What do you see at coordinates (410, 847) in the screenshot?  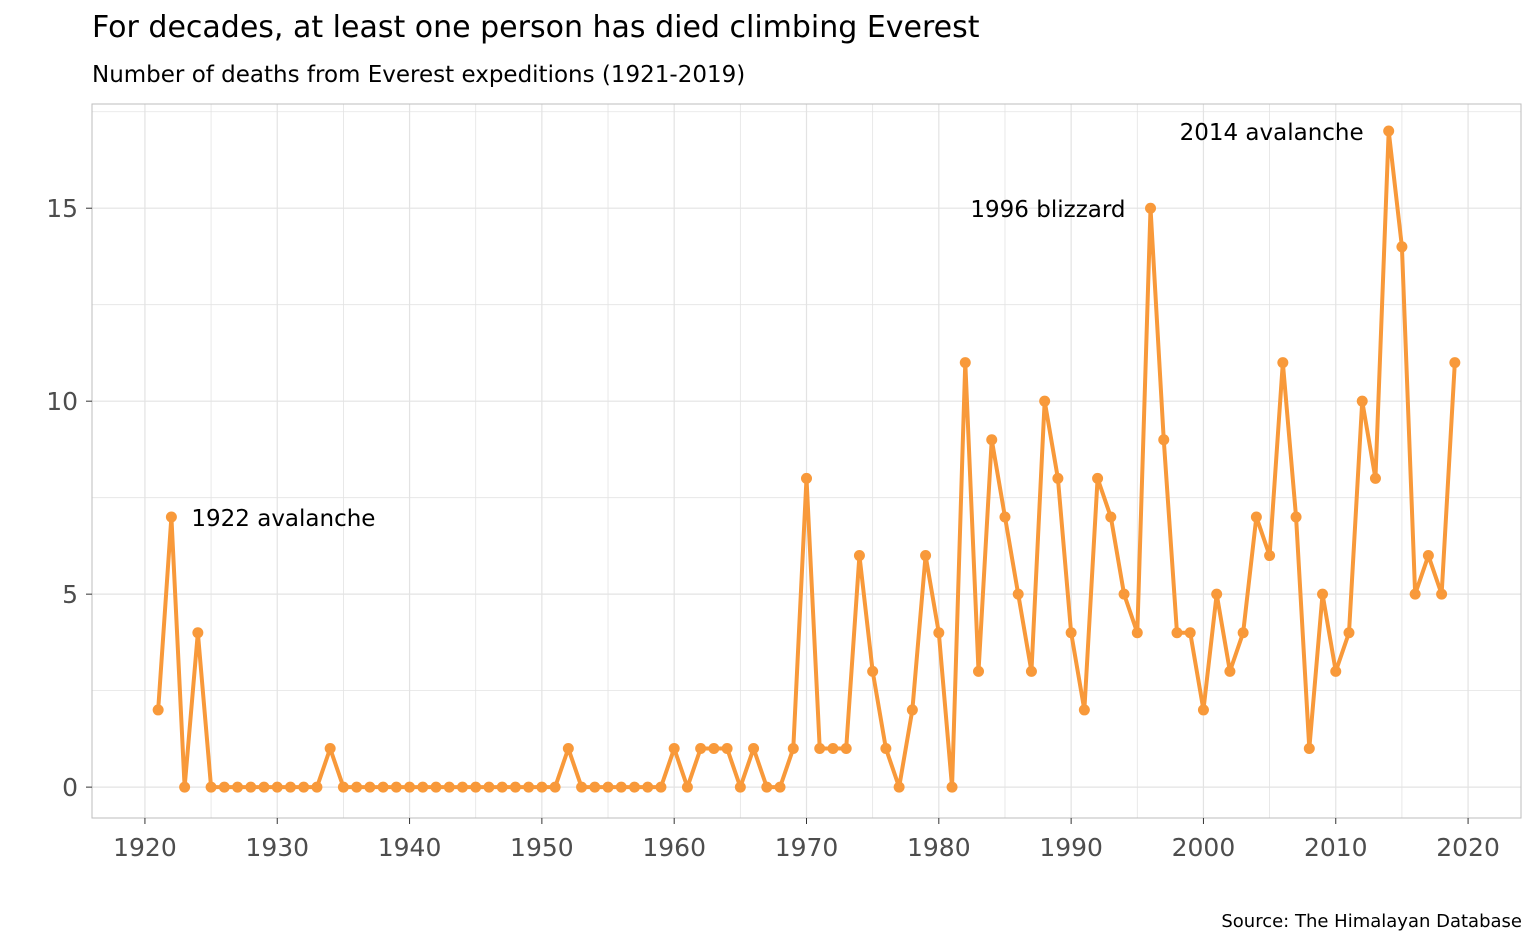 I see `x-tick-label: 1940` at bounding box center [410, 847].